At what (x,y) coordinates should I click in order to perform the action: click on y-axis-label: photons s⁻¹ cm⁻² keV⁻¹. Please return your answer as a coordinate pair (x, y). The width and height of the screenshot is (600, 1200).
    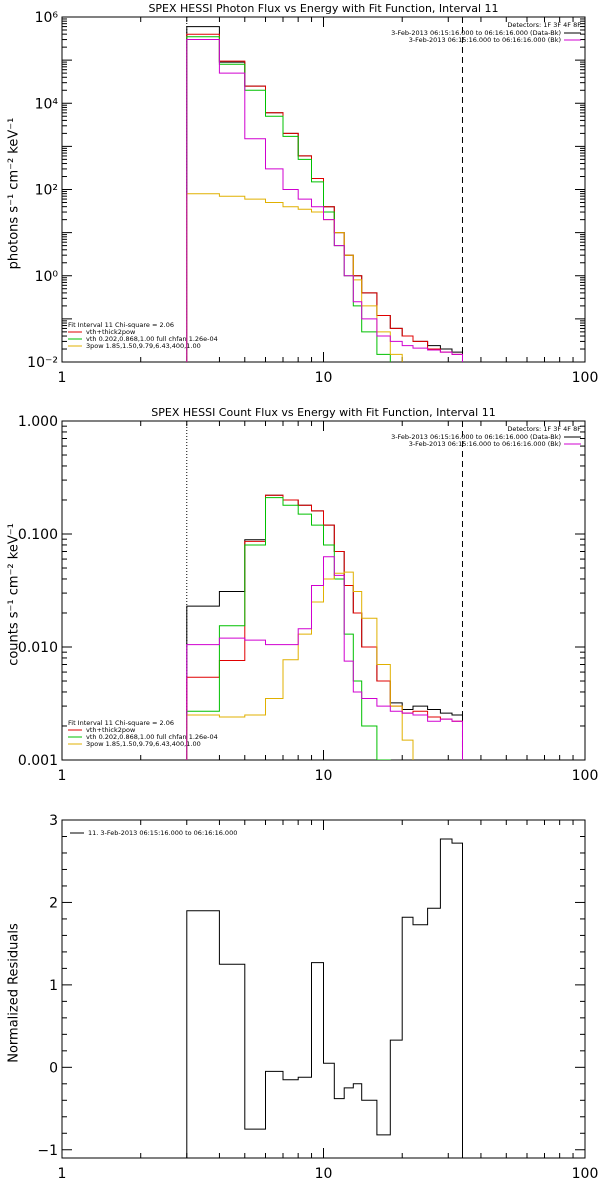
    Looking at the image, I should click on (14, 194).